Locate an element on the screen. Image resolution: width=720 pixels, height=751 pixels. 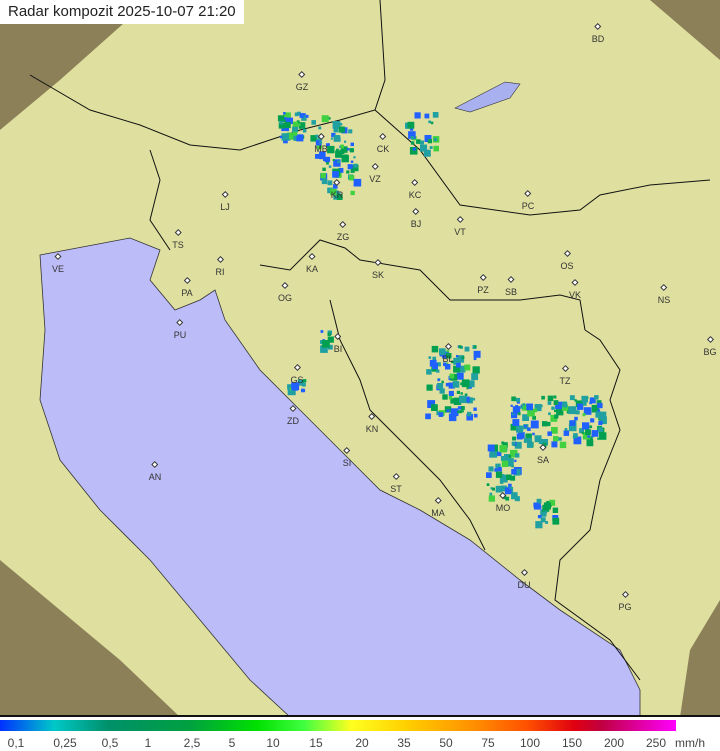
city-label: OS is located at coordinates (567, 266).